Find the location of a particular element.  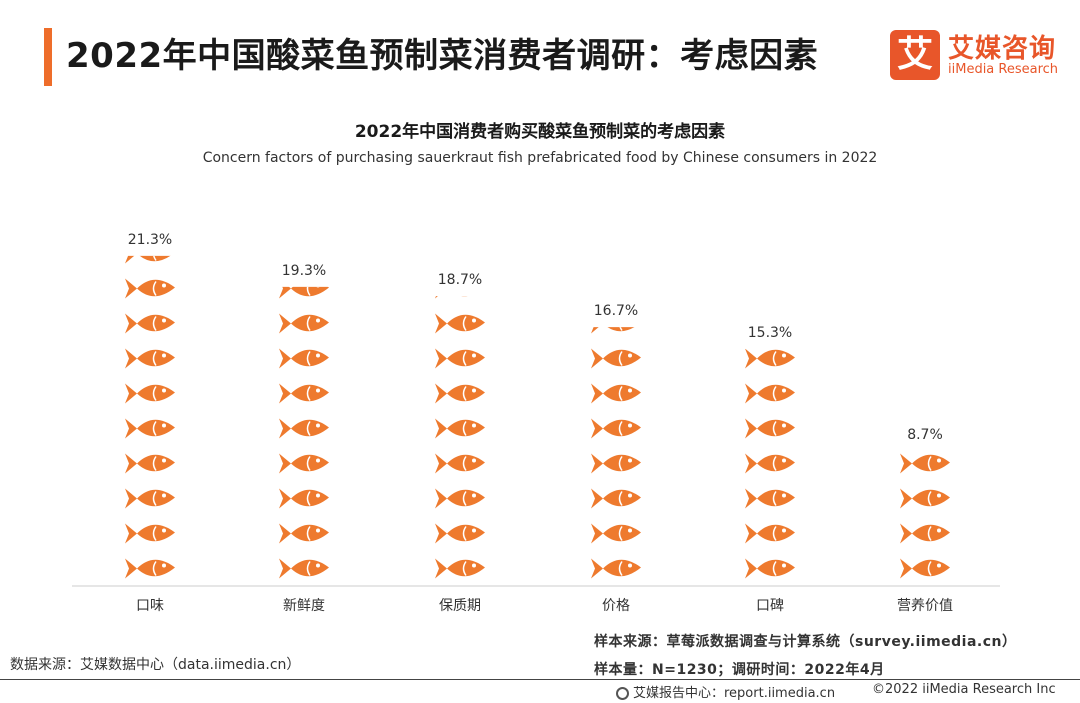

bar-价格 is located at coordinates (616, 453).